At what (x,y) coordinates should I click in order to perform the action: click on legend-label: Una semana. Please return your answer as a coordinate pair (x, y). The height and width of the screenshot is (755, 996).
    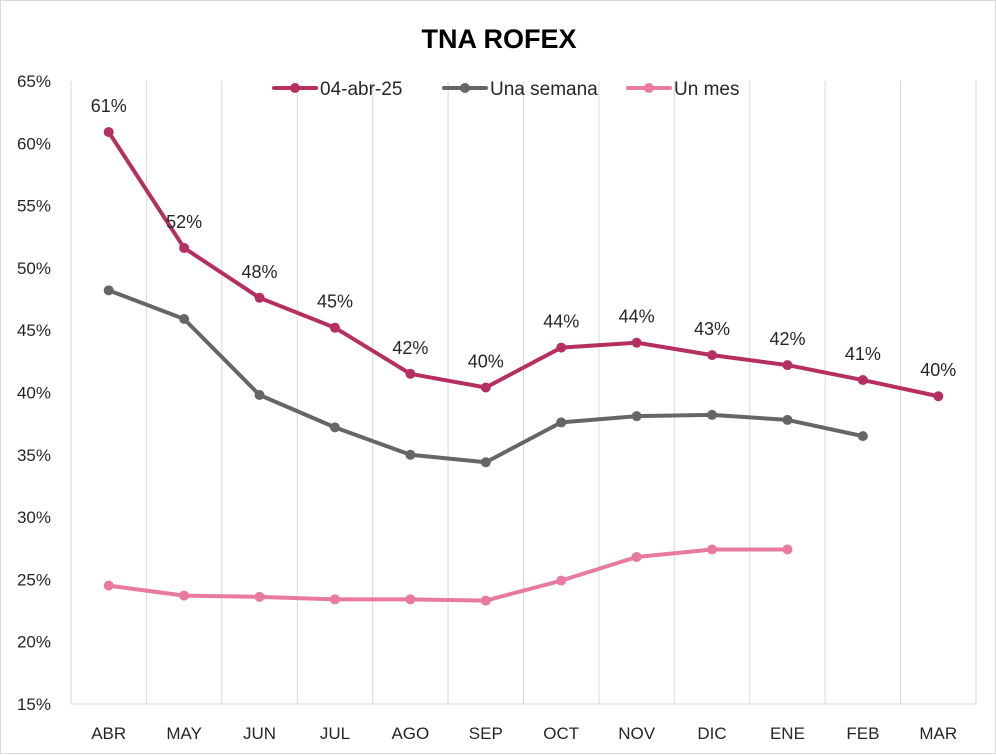
    Looking at the image, I should click on (544, 89).